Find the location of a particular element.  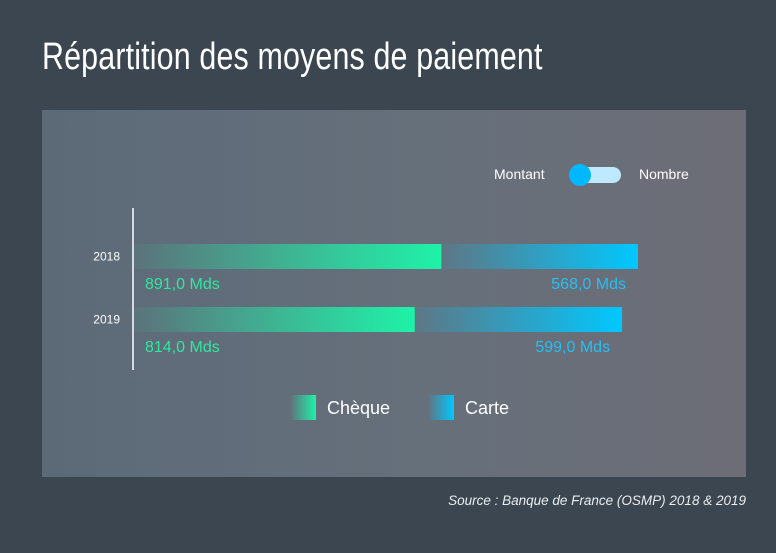

toggle-knob is located at coordinates (580, 175).